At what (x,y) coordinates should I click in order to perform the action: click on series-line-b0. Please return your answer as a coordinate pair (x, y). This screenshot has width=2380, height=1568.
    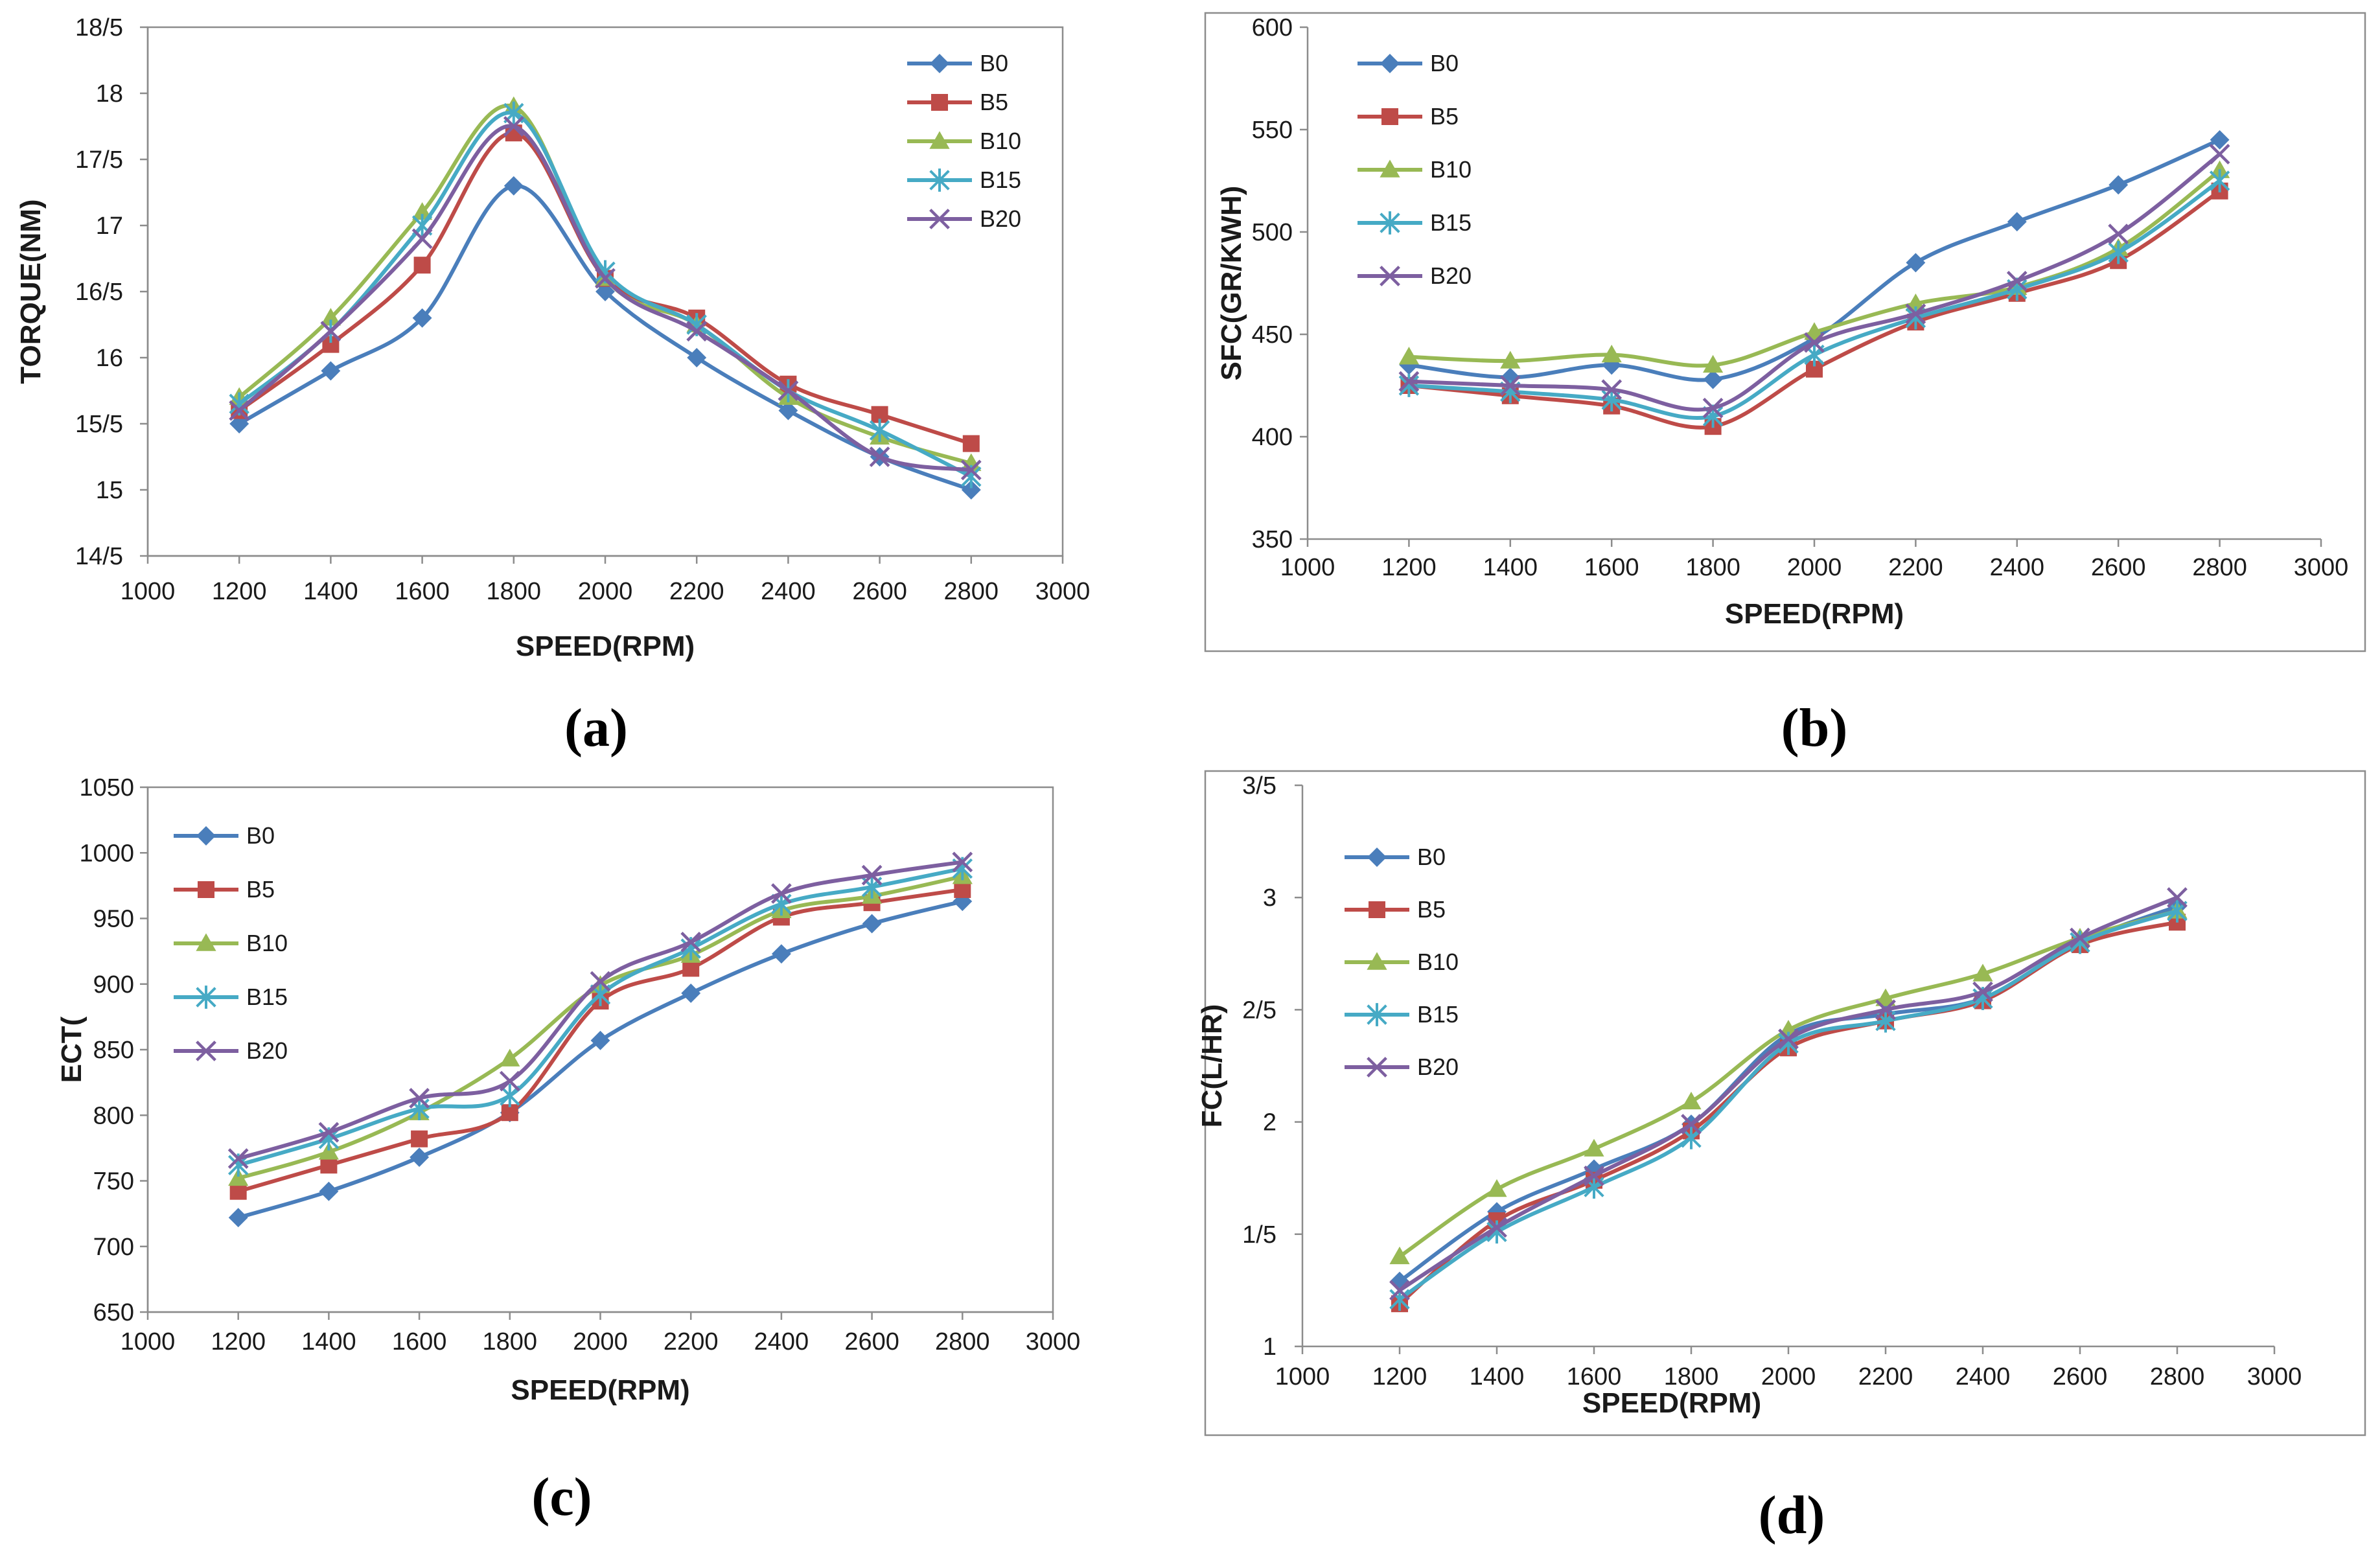
    Looking at the image, I should click on (1789, 1094).